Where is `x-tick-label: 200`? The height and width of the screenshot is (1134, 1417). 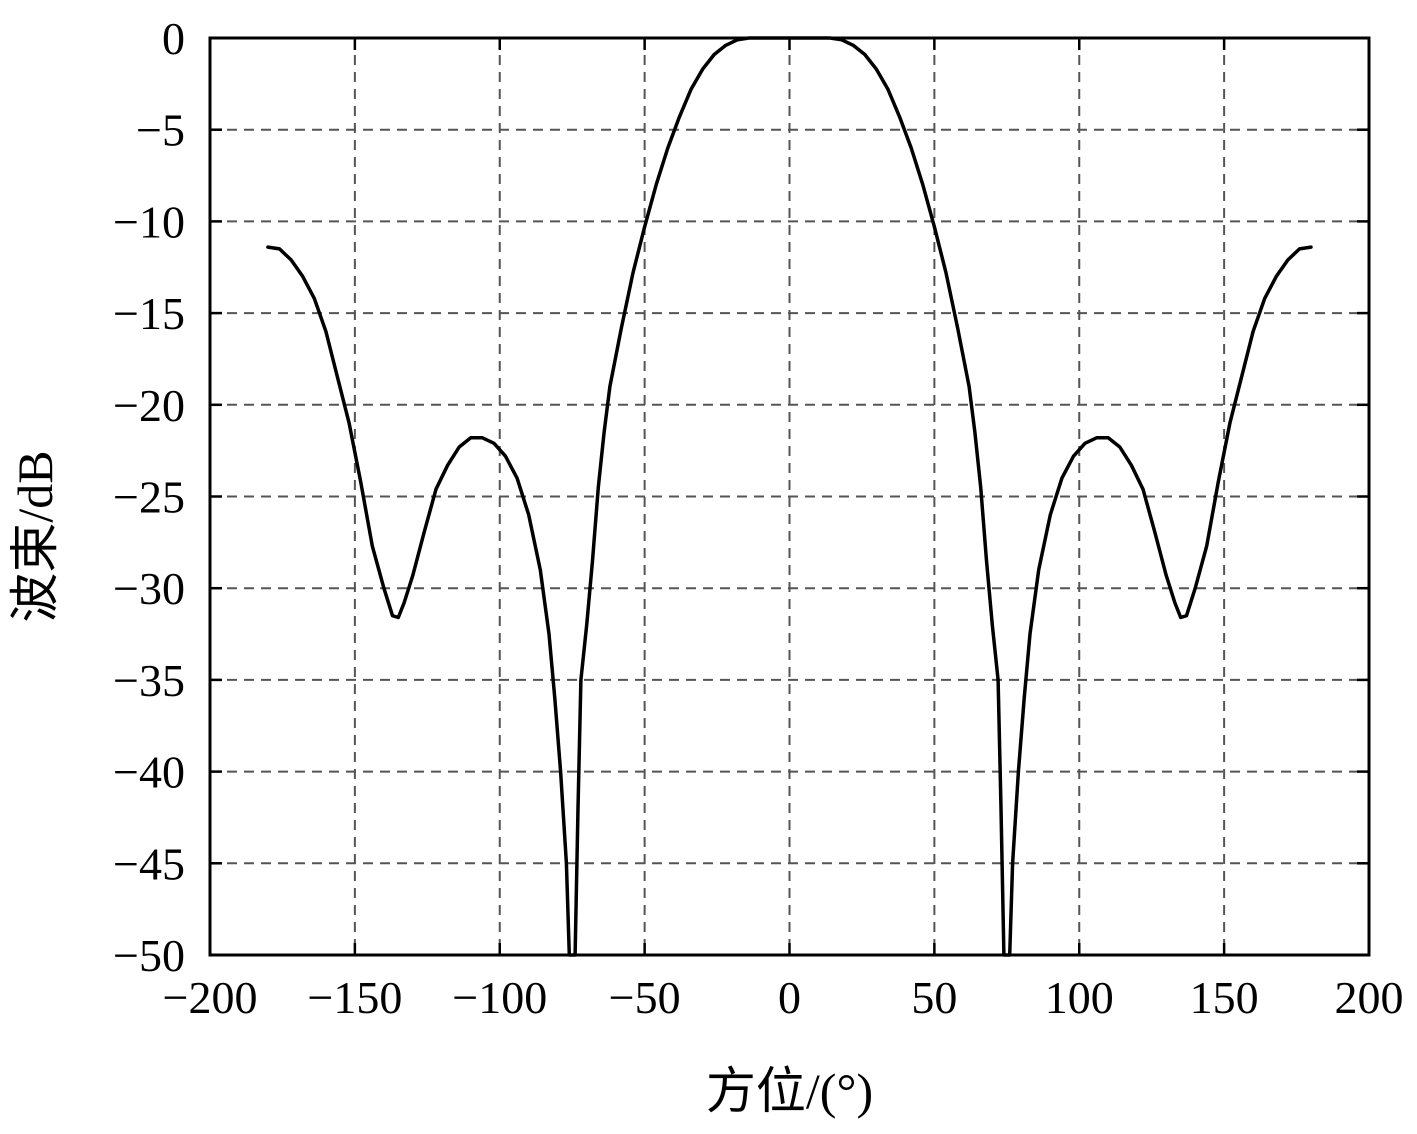
x-tick-label: 200 is located at coordinates (1369, 997).